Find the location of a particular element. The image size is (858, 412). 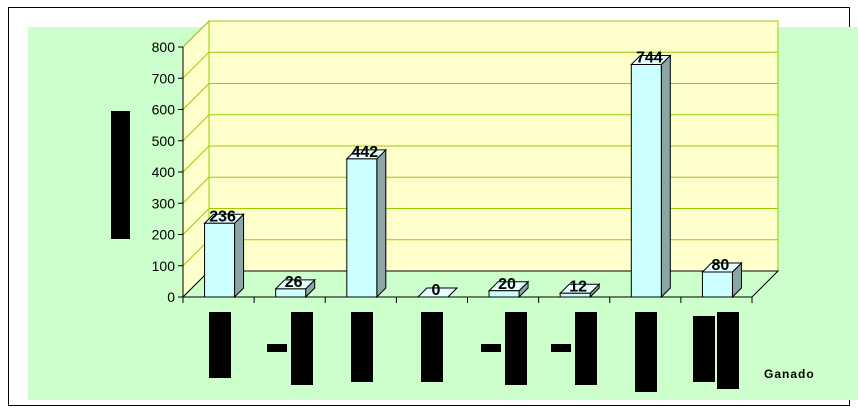

floor-layer is located at coordinates (480, 284).